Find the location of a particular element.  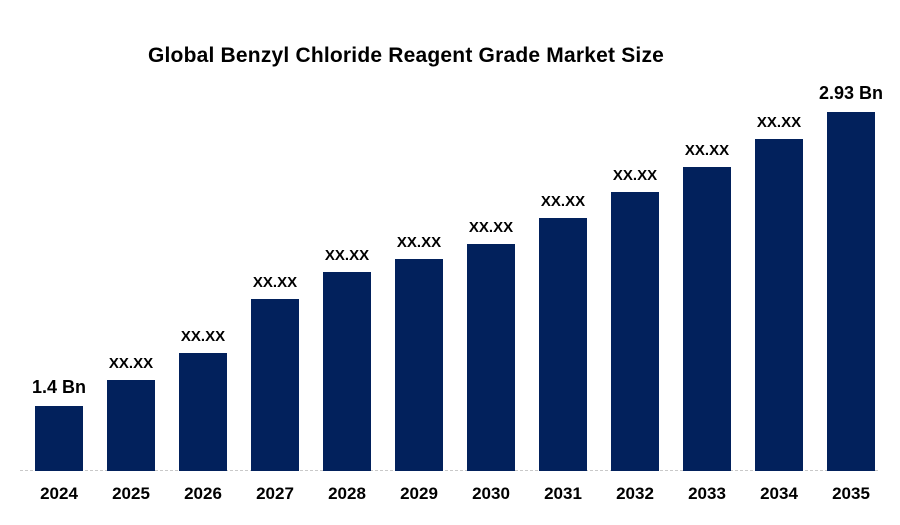

x-axis-label: 2027 is located at coordinates (275, 493).